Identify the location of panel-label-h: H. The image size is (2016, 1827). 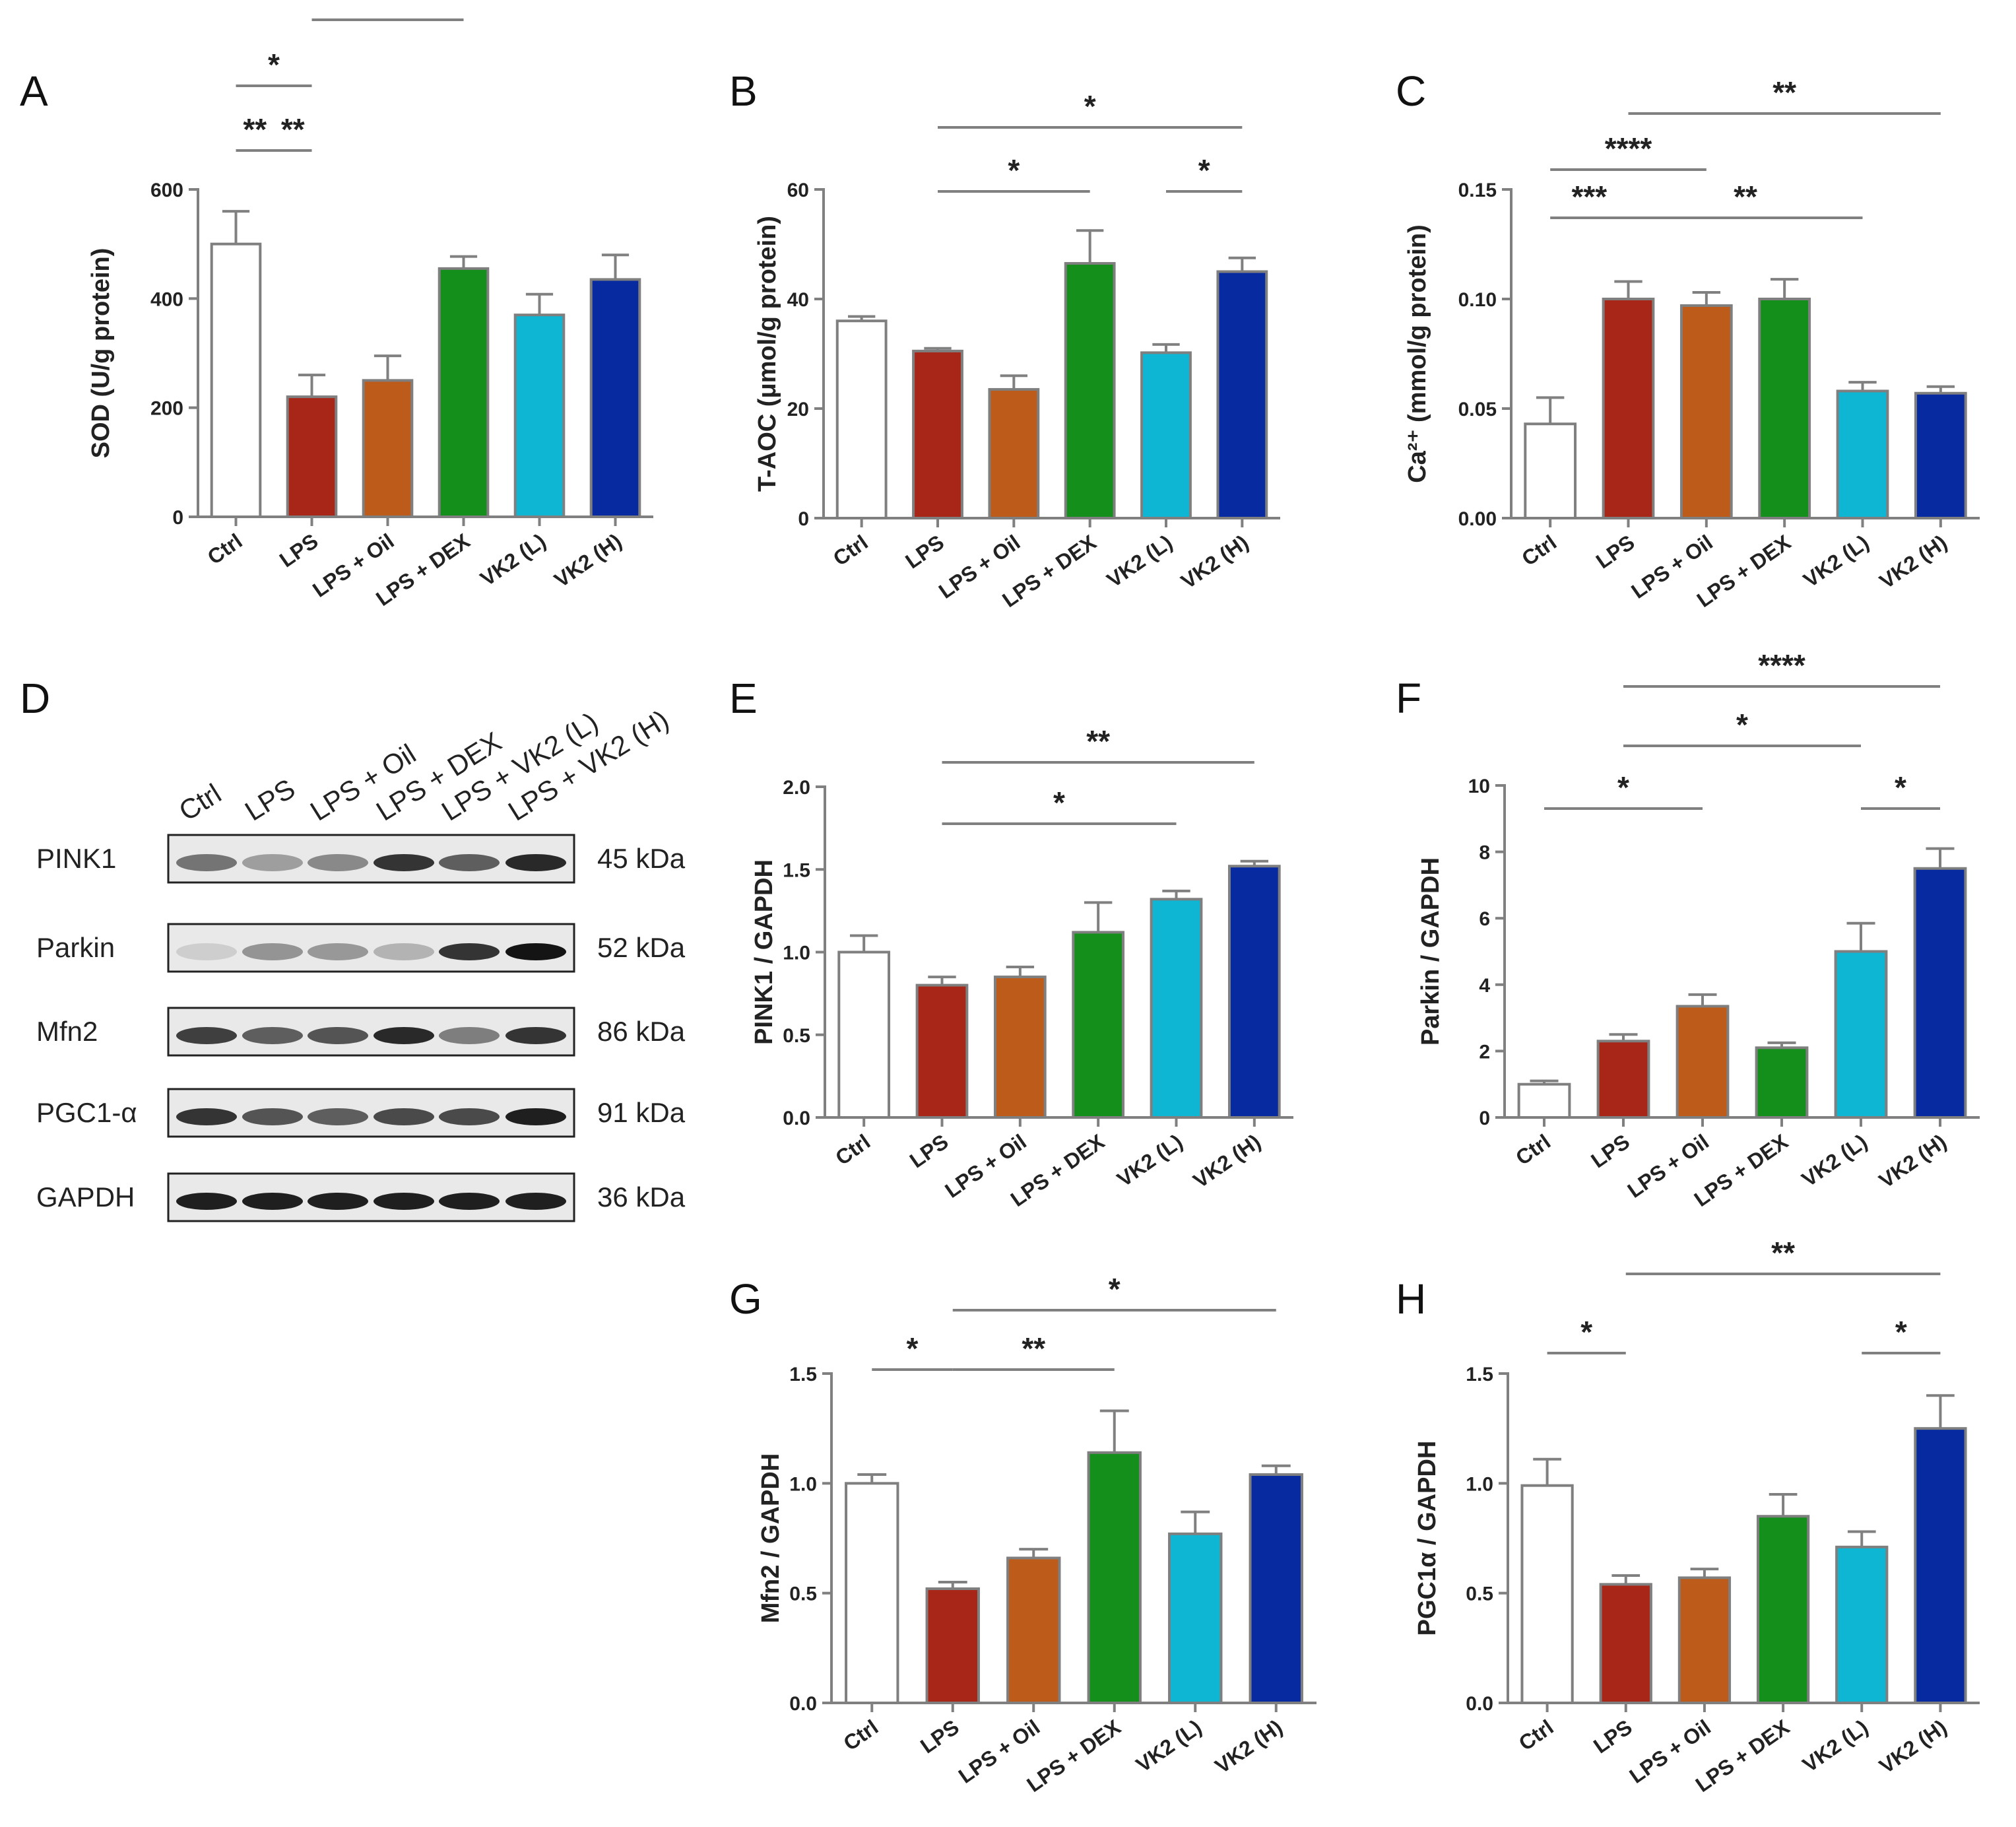
(1411, 1299).